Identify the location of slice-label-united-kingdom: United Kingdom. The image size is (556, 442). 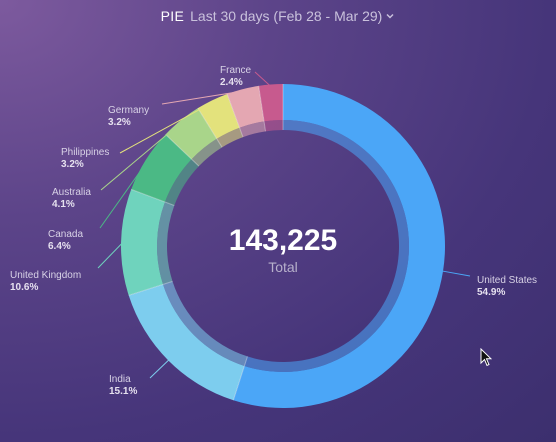
(45, 275).